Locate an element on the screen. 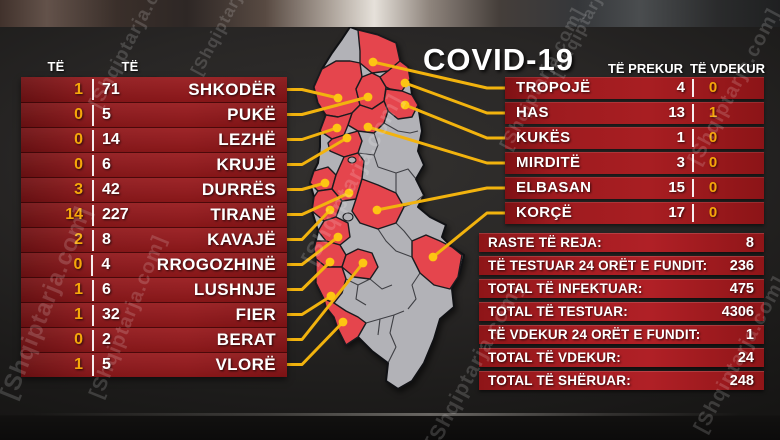 The image size is (780, 440). table-row: 3 42 DURRËS is located at coordinates (154, 189).